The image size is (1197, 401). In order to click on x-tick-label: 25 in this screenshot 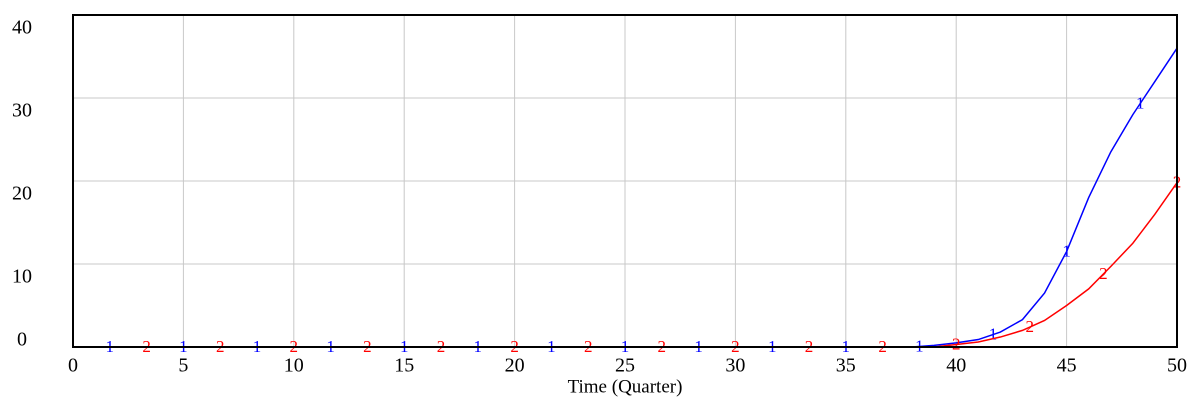, I will do `click(625, 366)`.